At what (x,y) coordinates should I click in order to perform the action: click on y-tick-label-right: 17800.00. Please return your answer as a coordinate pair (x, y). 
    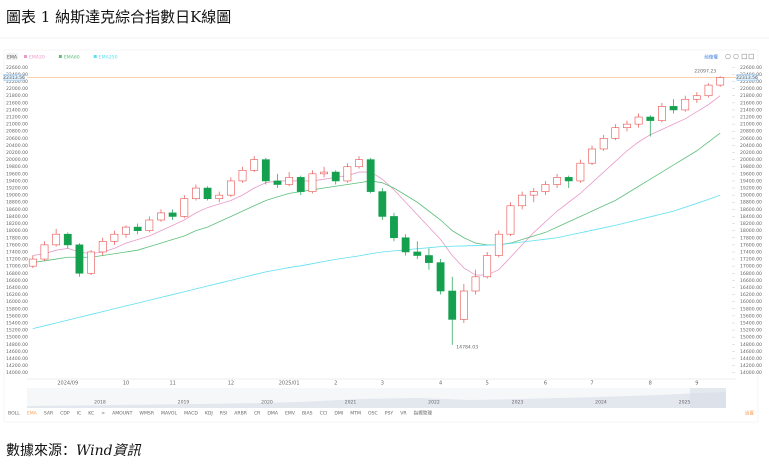
    Looking at the image, I should click on (751, 238).